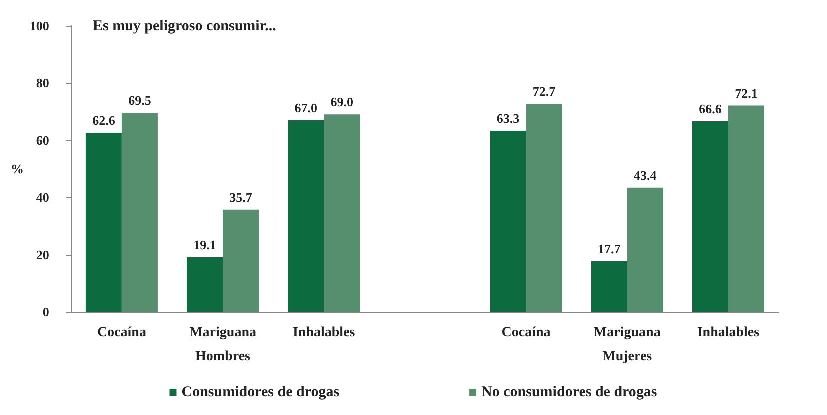 The height and width of the screenshot is (415, 827). Describe the element at coordinates (261, 392) in the screenshot. I see `legend-label: Consumidores de drogas` at that location.